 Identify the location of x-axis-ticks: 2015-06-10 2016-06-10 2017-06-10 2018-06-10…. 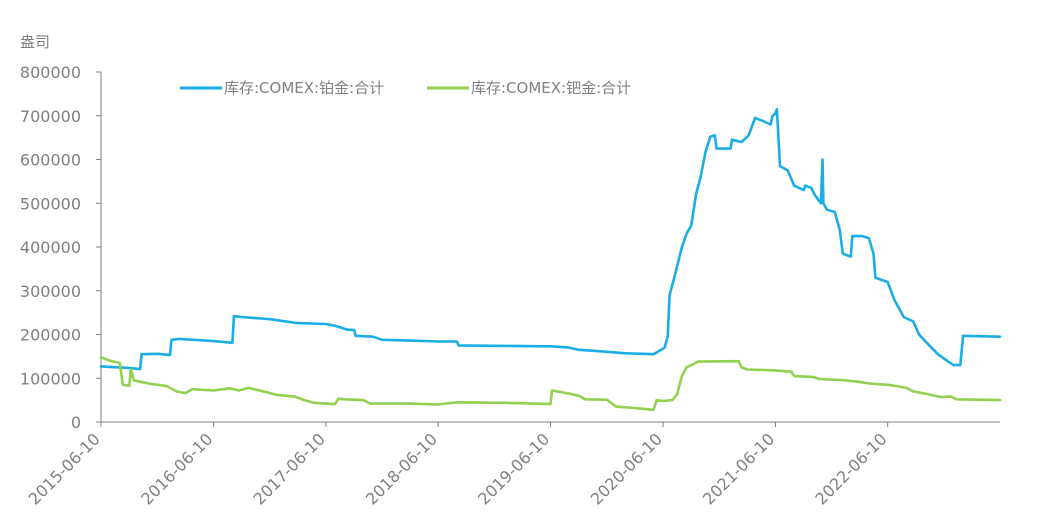
(458, 465).